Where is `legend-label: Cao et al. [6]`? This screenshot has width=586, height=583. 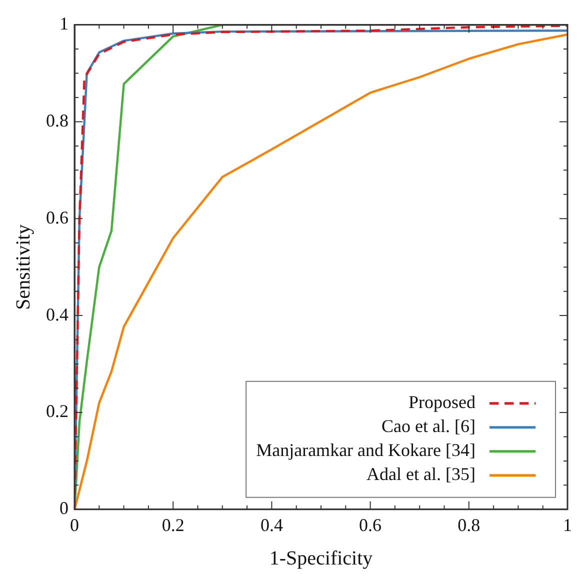 legend-label: Cao et al. [6] is located at coordinates (429, 426).